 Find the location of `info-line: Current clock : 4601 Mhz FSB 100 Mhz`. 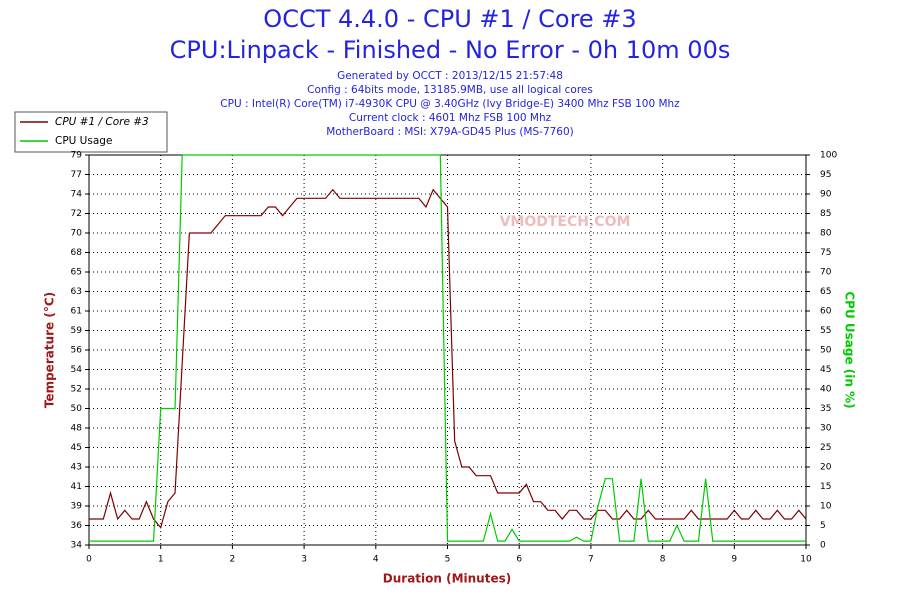

info-line: Current clock : 4601 Mhz FSB 100 Mhz is located at coordinates (450, 118).